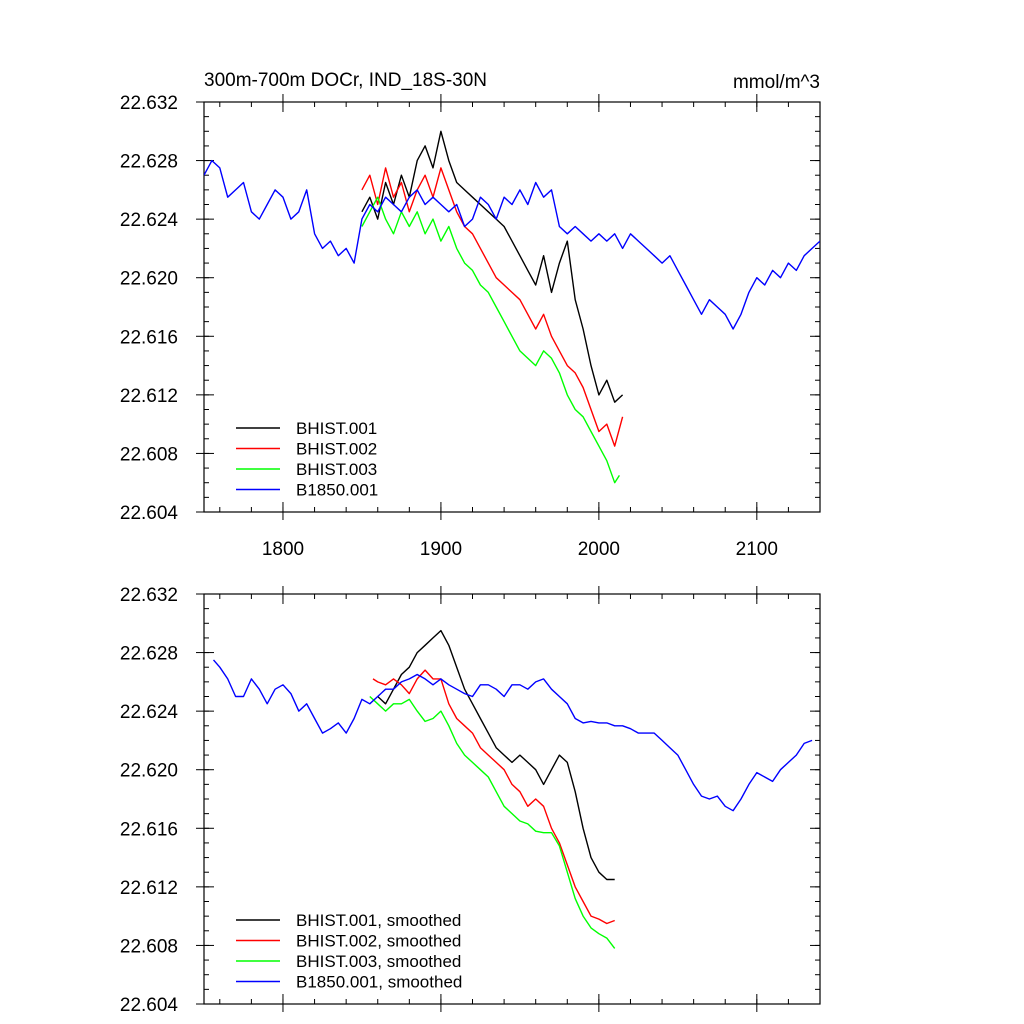 This screenshot has width=1024, height=1024. Describe the element at coordinates (776, 82) in the screenshot. I see `units-label: mmol/m^3` at that location.